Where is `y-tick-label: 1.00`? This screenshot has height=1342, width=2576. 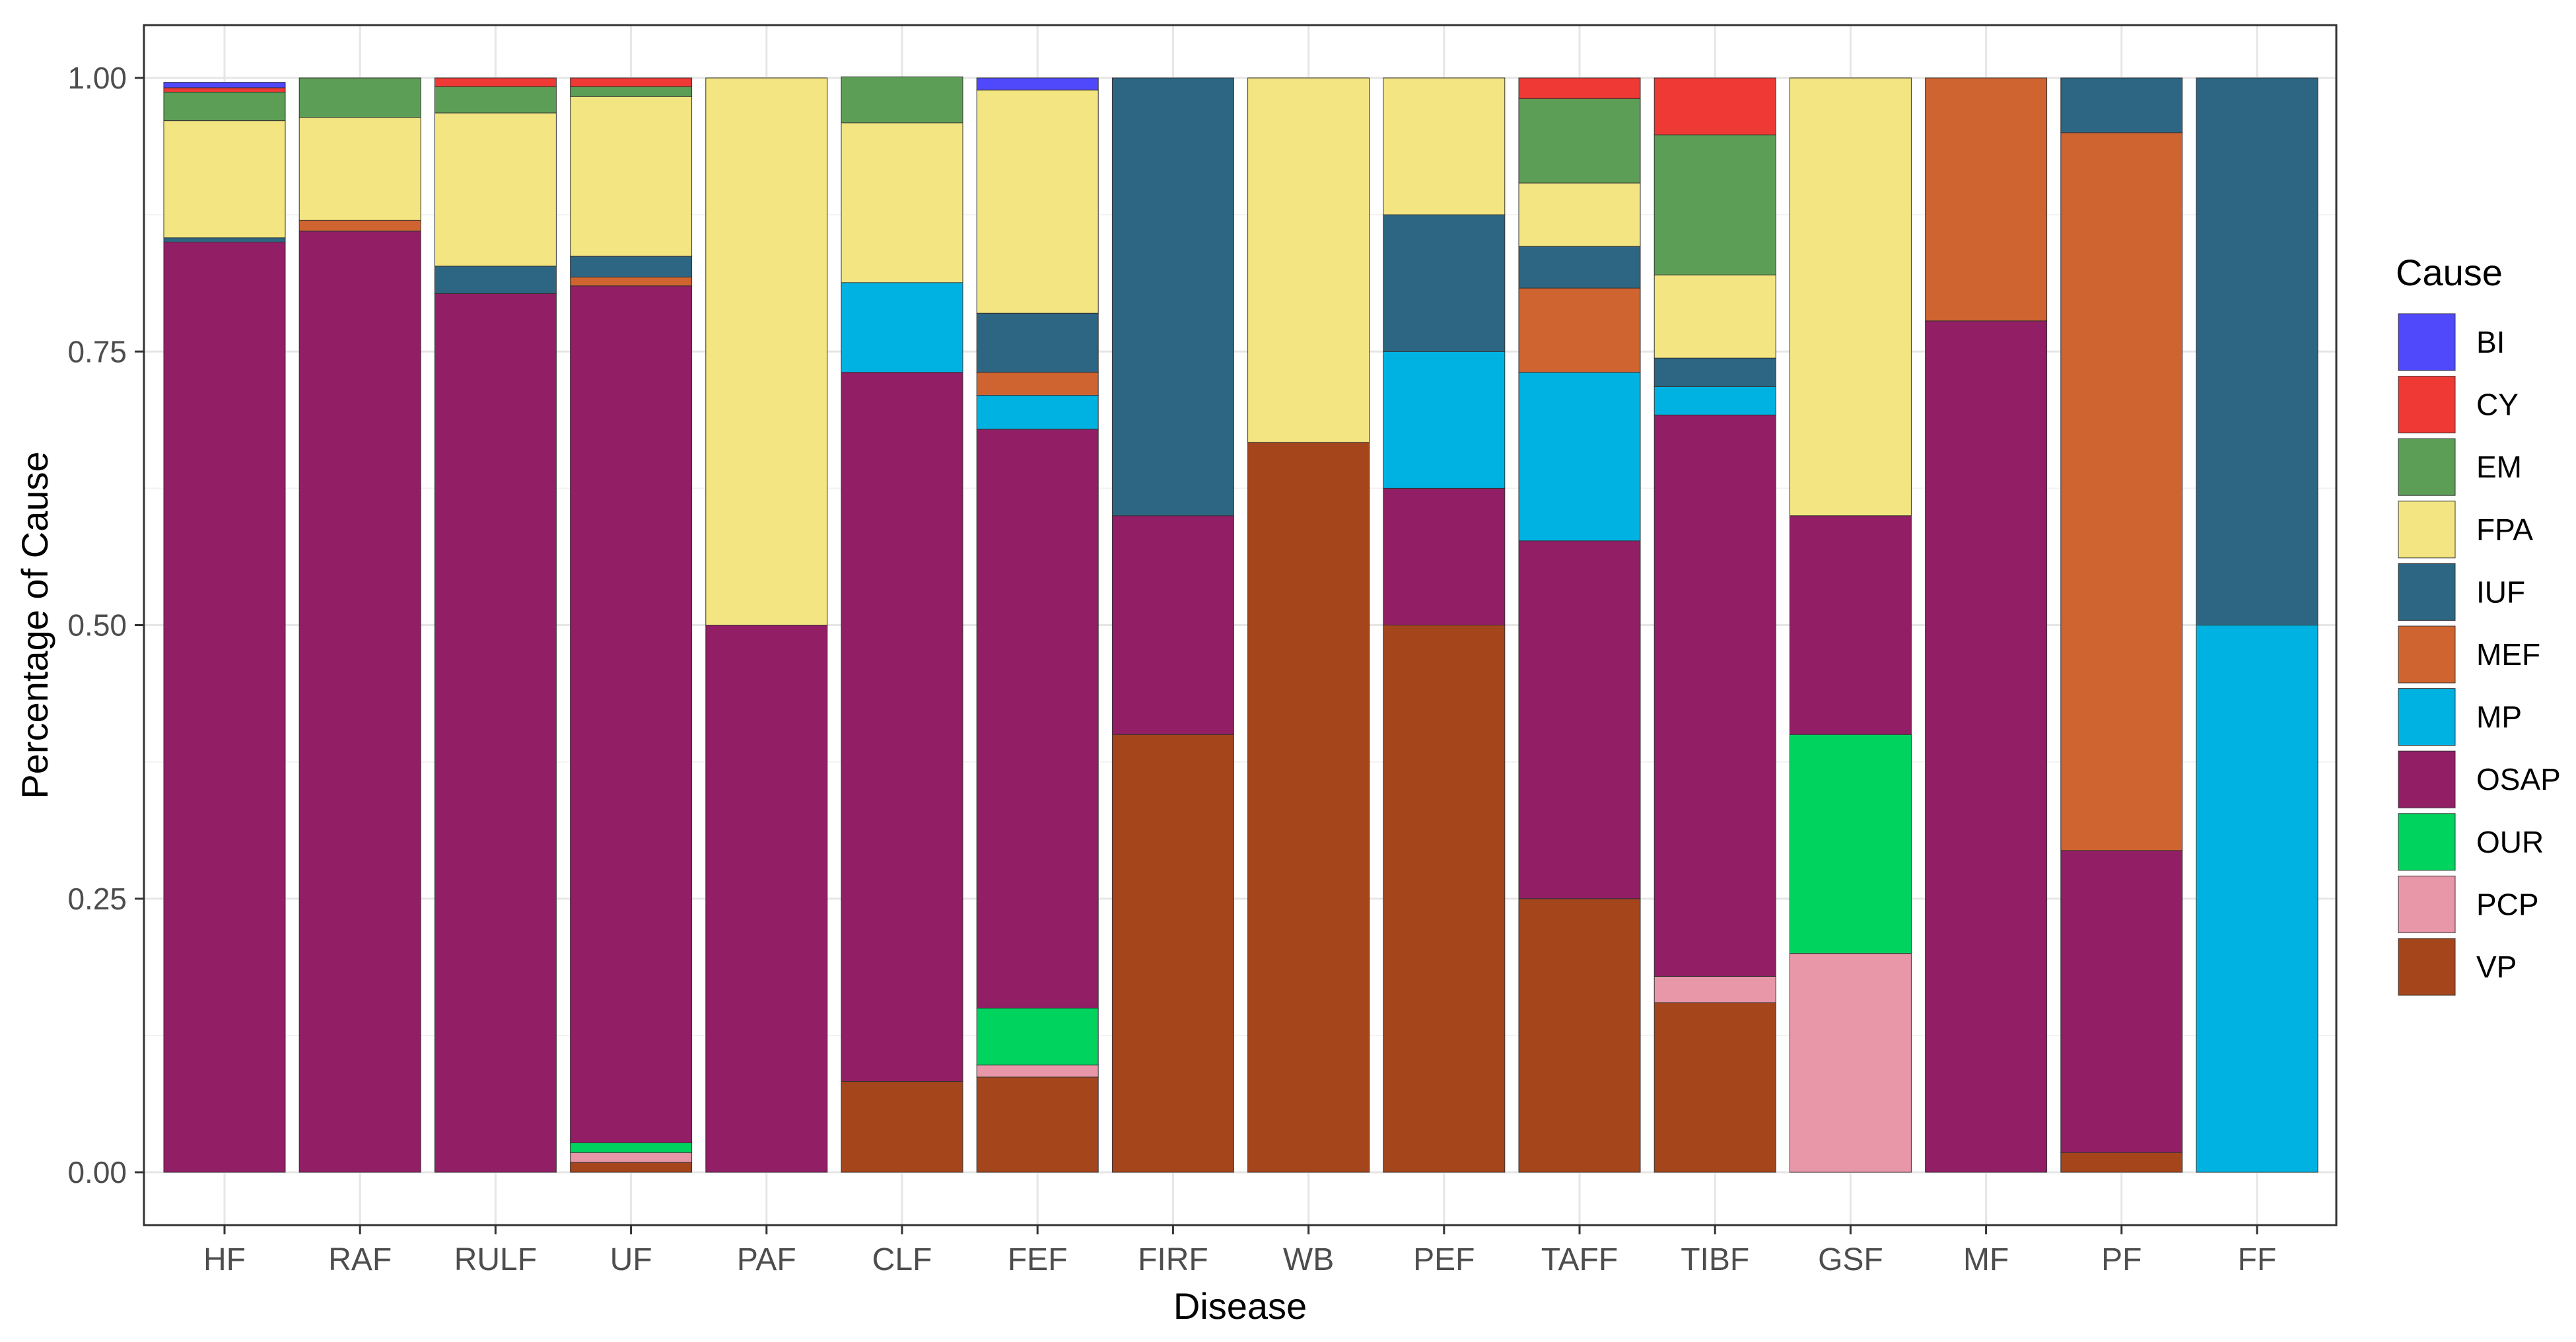 y-tick-label: 1.00 is located at coordinates (97, 78).